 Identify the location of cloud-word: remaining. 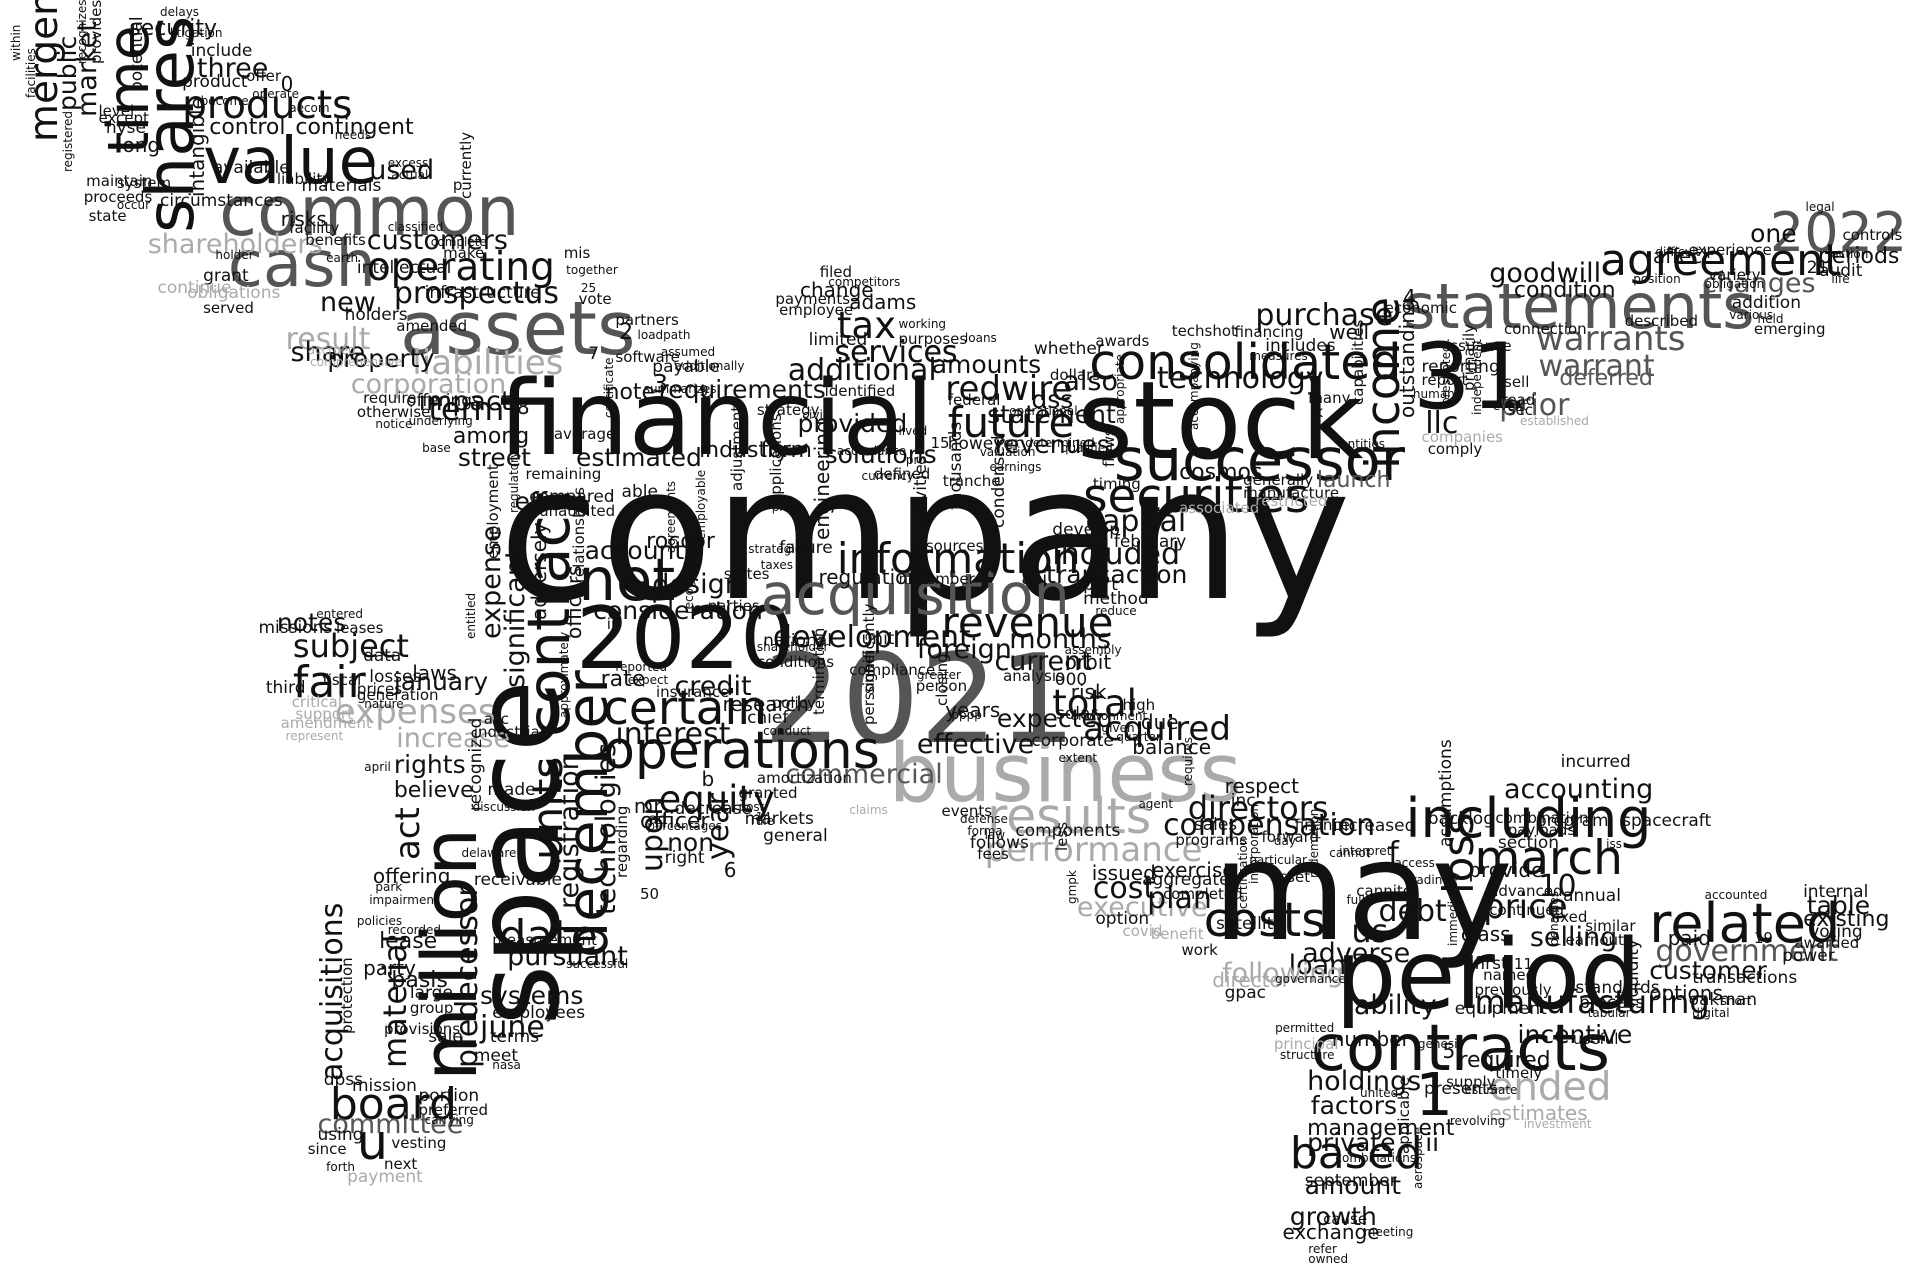
(563, 473).